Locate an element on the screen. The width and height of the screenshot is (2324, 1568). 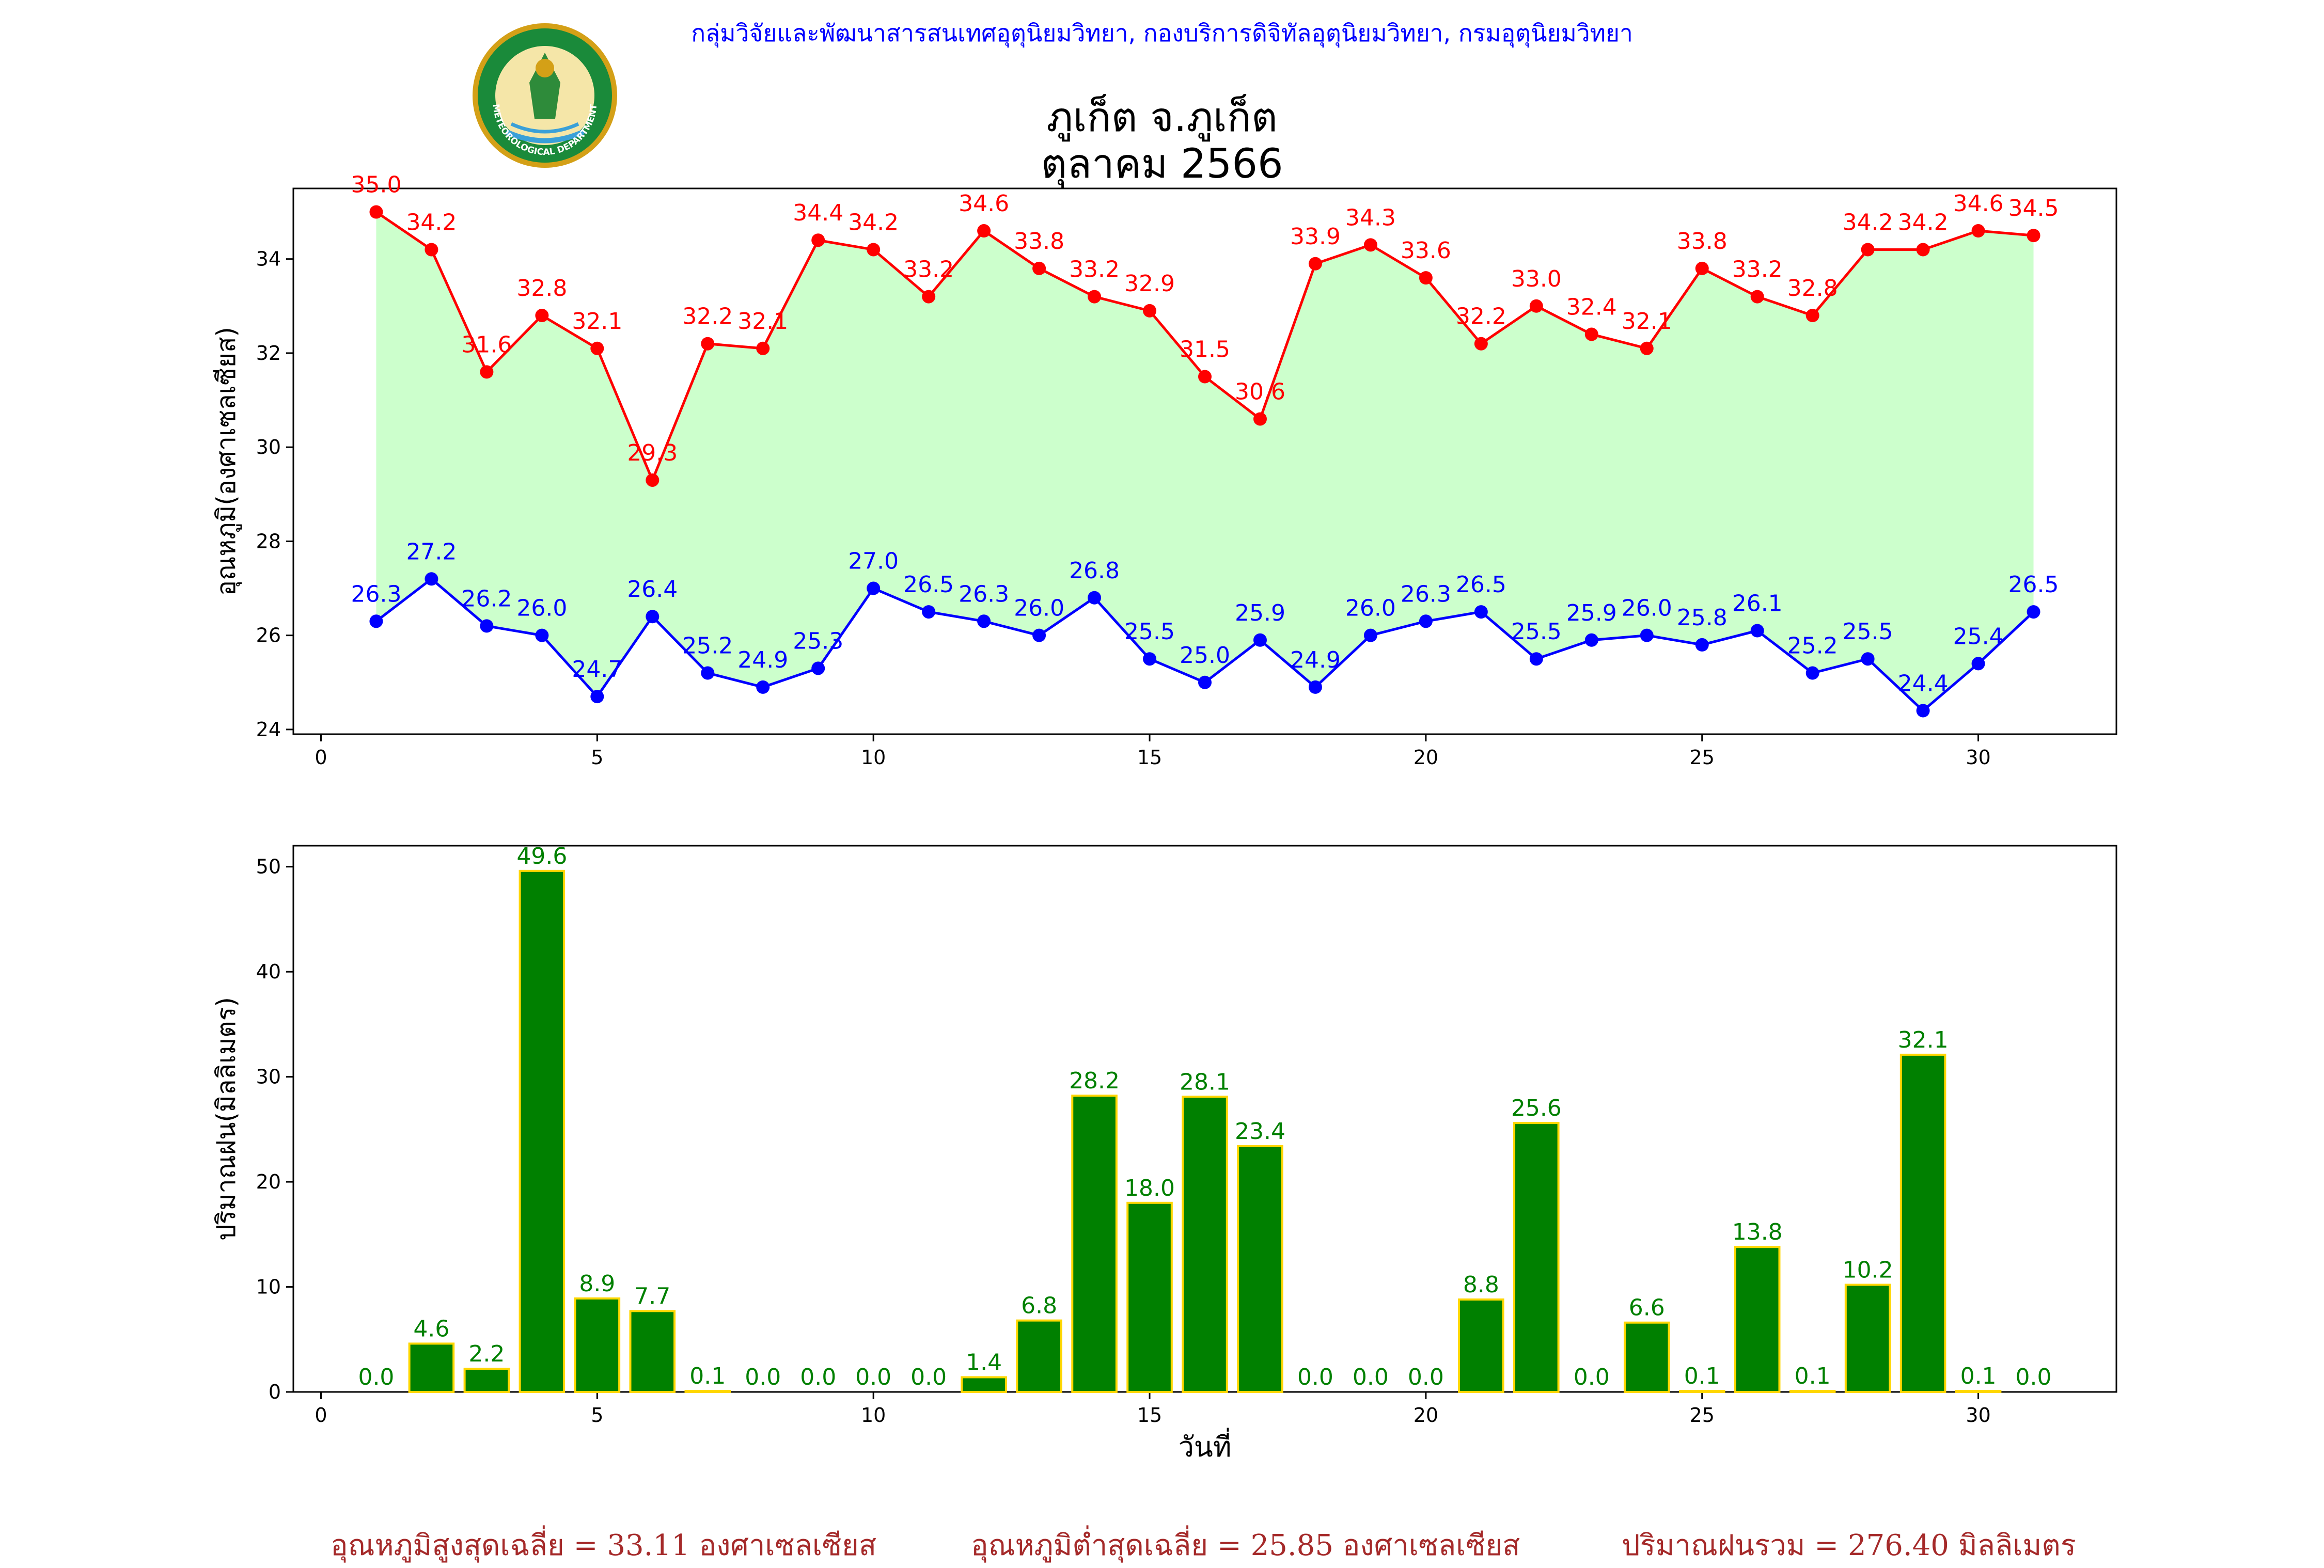
x-tick-label: 5 is located at coordinates (597, 1415).